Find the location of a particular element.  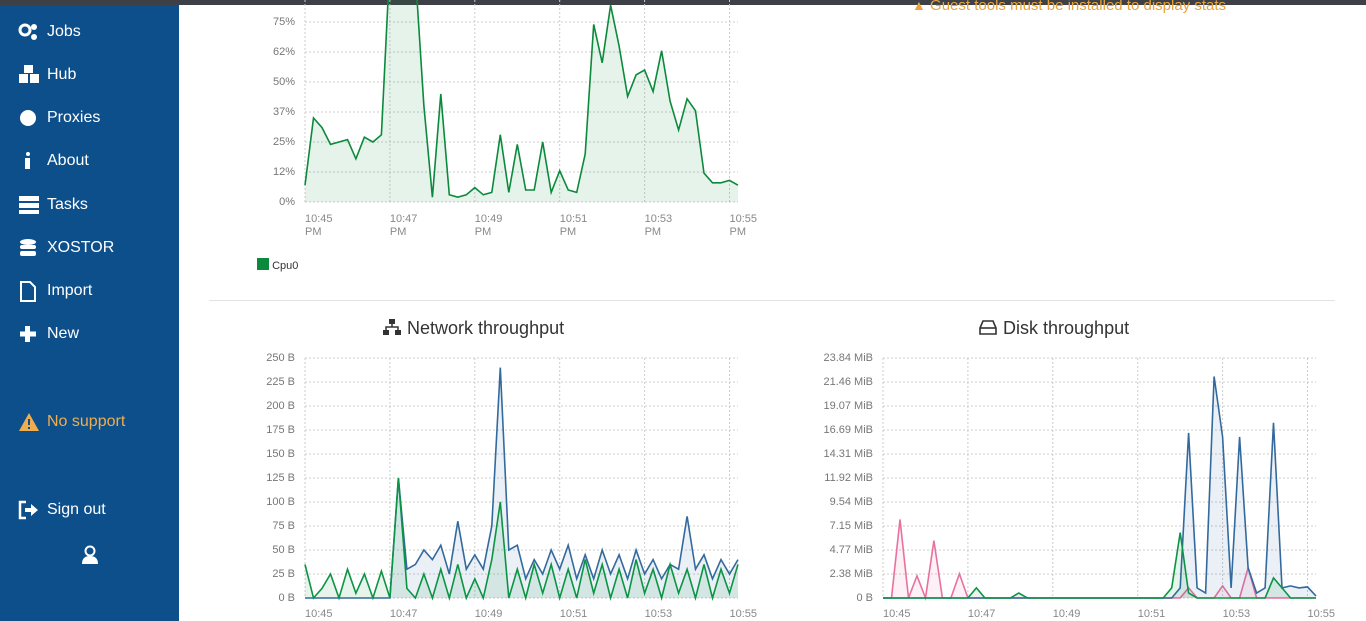

y-tick-label: 23.84 MiB is located at coordinates (848, 358).